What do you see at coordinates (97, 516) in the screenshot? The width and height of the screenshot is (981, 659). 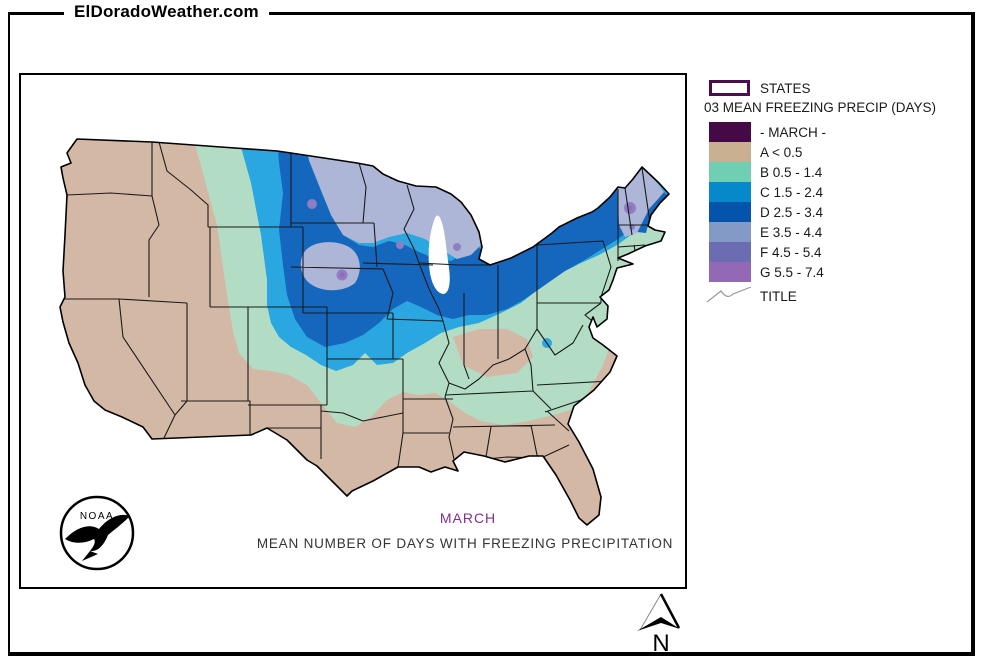 I see `noaa-logo-text: NOAA` at bounding box center [97, 516].